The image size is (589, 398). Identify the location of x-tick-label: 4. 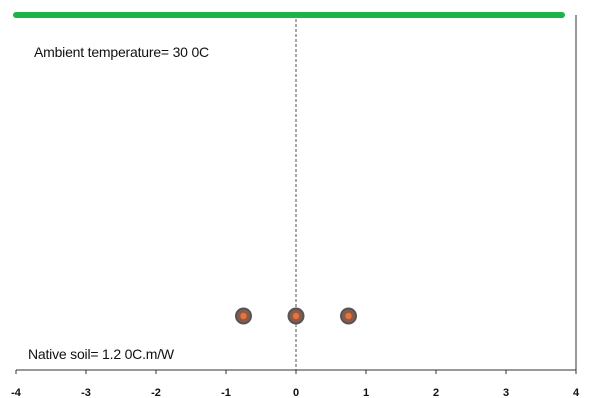
(576, 392).